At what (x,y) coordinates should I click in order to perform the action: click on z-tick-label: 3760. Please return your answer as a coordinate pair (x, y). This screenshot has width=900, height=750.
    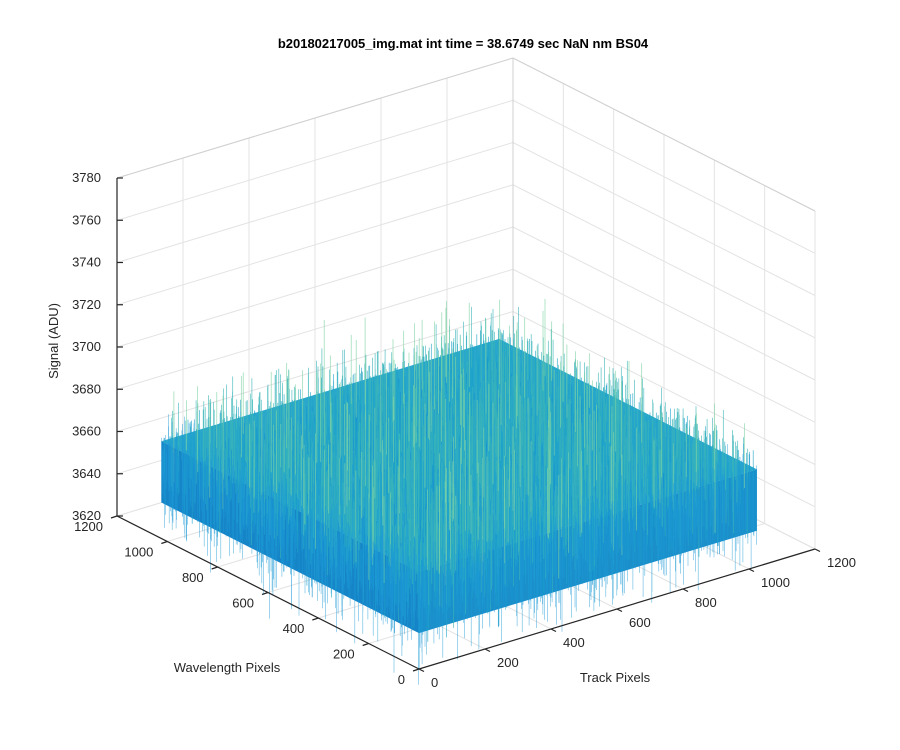
    Looking at the image, I should click on (86, 219).